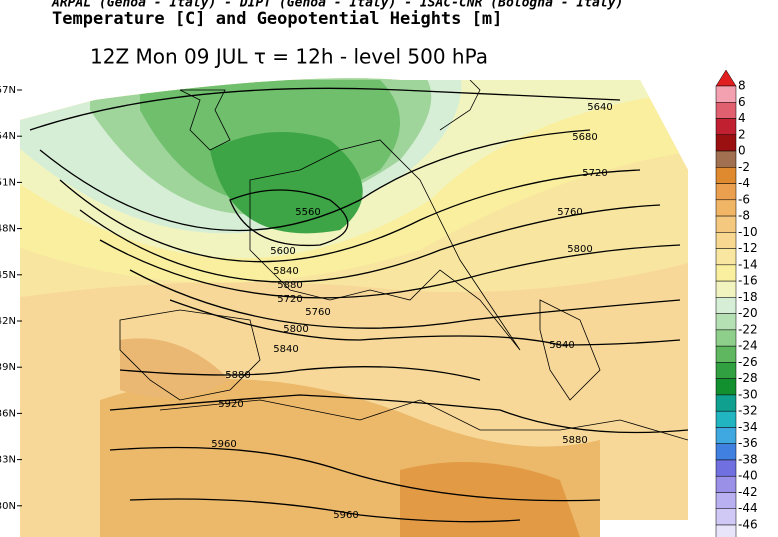  Describe the element at coordinates (744, 167) in the screenshot. I see `colorbar-label: -2` at that location.